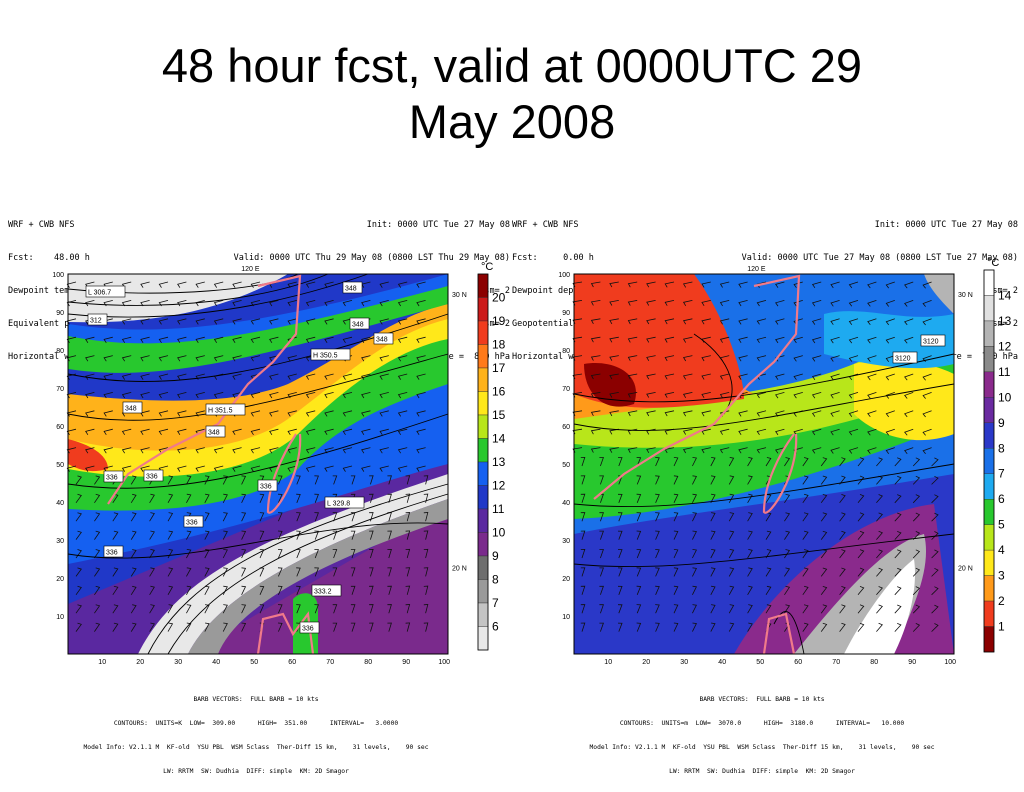 The width and height of the screenshot is (1024, 792). What do you see at coordinates (836, 662) in the screenshot?
I see `right-x-tick-label: 70` at bounding box center [836, 662].